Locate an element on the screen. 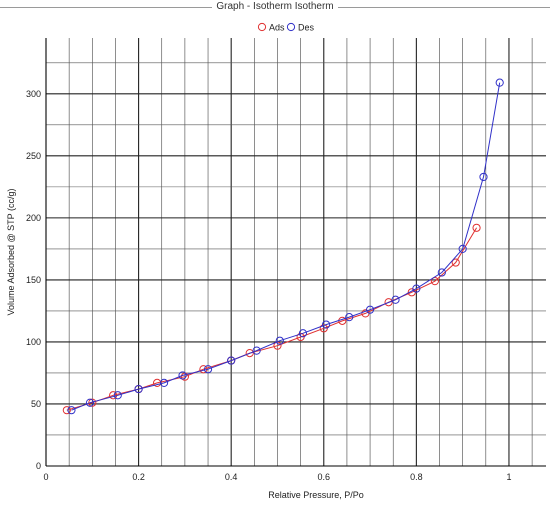 This screenshot has width=550, height=505. des-legend-marker is located at coordinates (291, 27).